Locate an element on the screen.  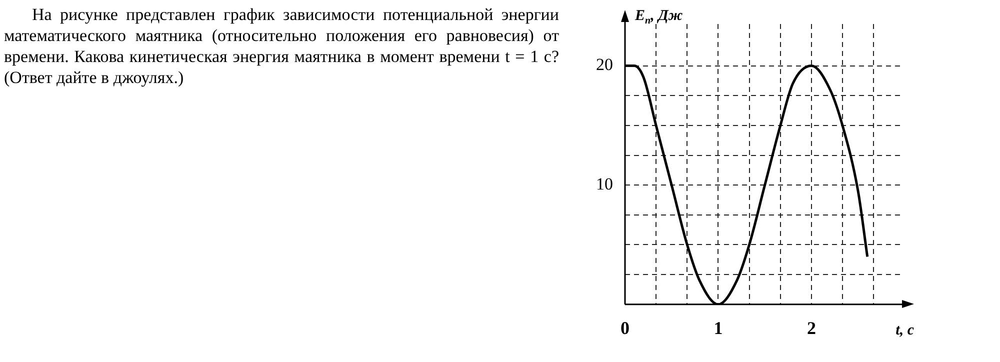
y-tick-label: 20 is located at coordinates (604, 64).